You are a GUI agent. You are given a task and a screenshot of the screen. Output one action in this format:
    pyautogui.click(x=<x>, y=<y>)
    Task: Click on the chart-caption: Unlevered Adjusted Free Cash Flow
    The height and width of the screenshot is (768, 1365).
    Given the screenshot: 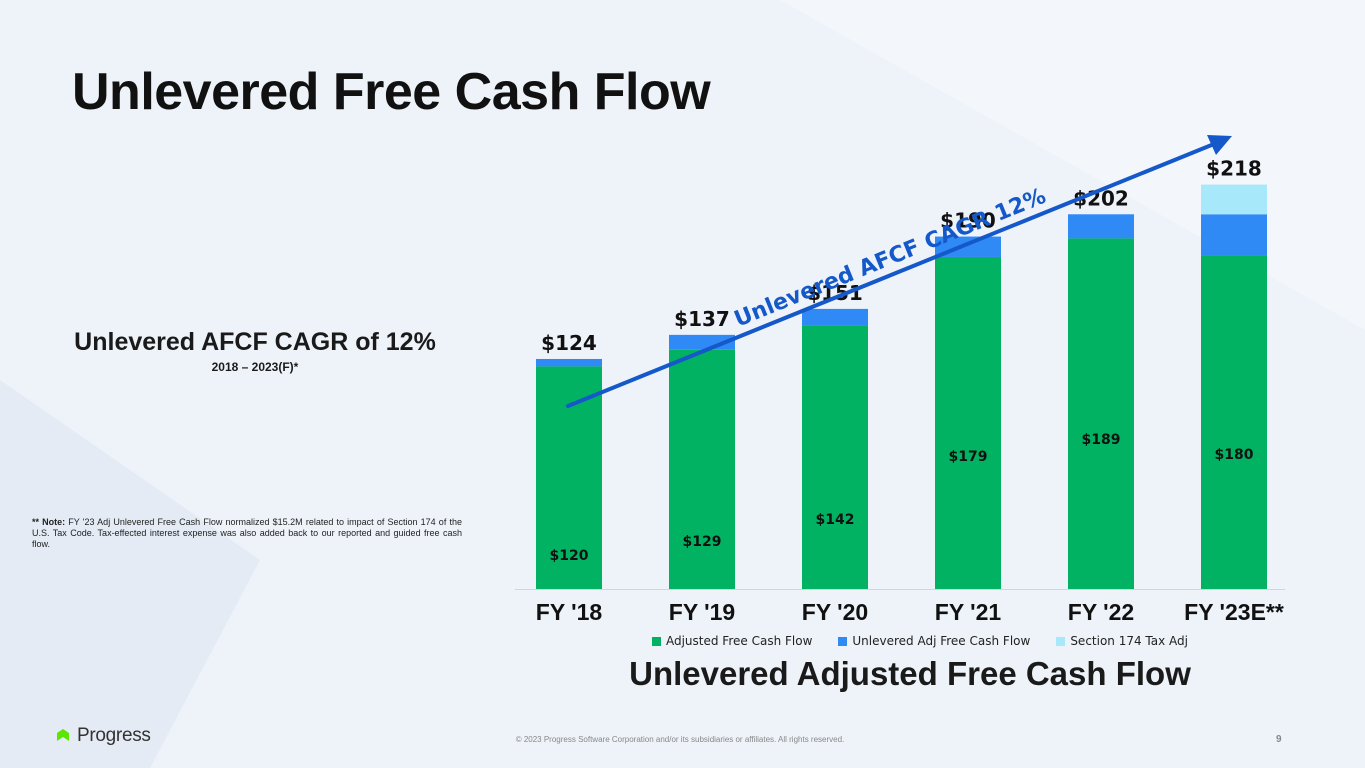 What is the action you would take?
    pyautogui.click(x=910, y=673)
    